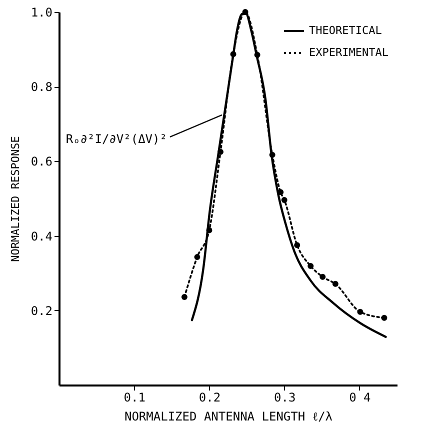 This screenshot has width=442, height=436. What do you see at coordinates (345, 30) in the screenshot?
I see `legend-label: THEORETICAL` at bounding box center [345, 30].